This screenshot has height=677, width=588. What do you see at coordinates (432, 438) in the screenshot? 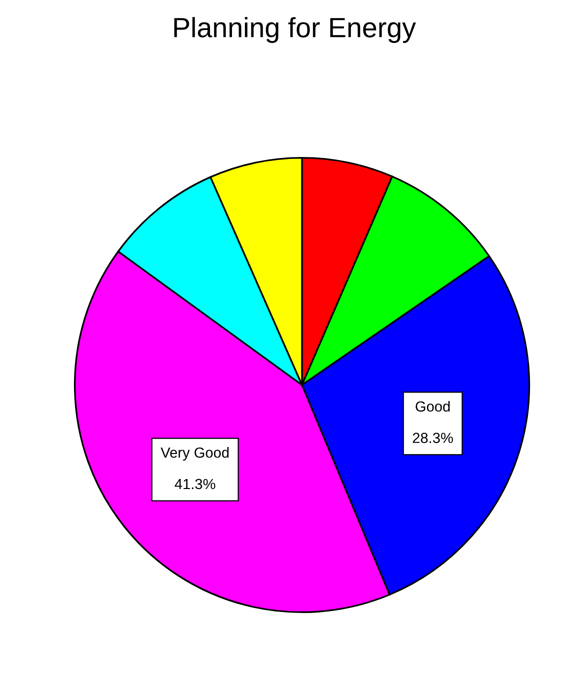
I see `data-label: 28.3%` at bounding box center [432, 438].